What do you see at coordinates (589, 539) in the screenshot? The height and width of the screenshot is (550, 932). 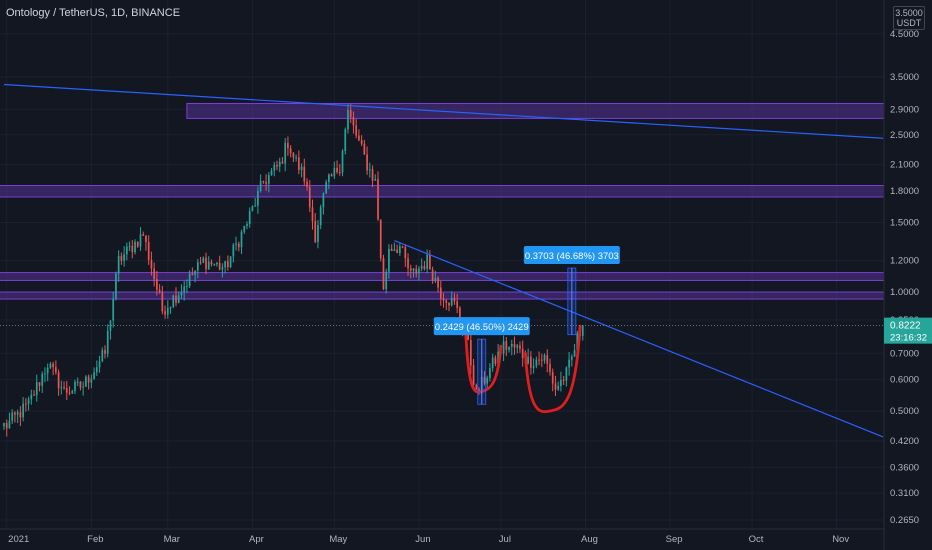 I see `x-tick-label: Aug` at bounding box center [589, 539].